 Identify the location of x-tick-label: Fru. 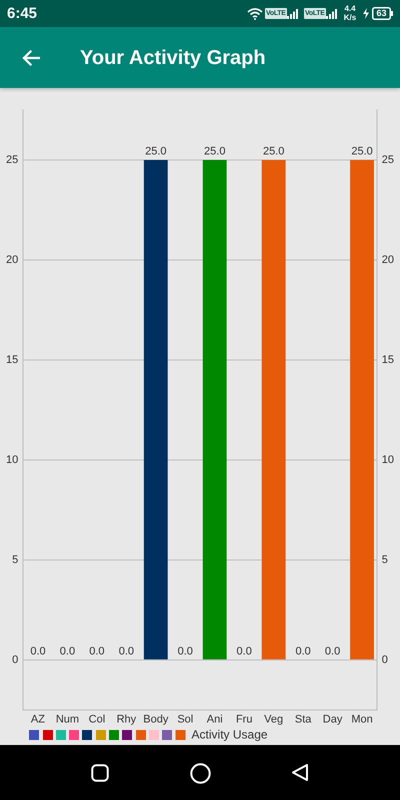
(244, 719).